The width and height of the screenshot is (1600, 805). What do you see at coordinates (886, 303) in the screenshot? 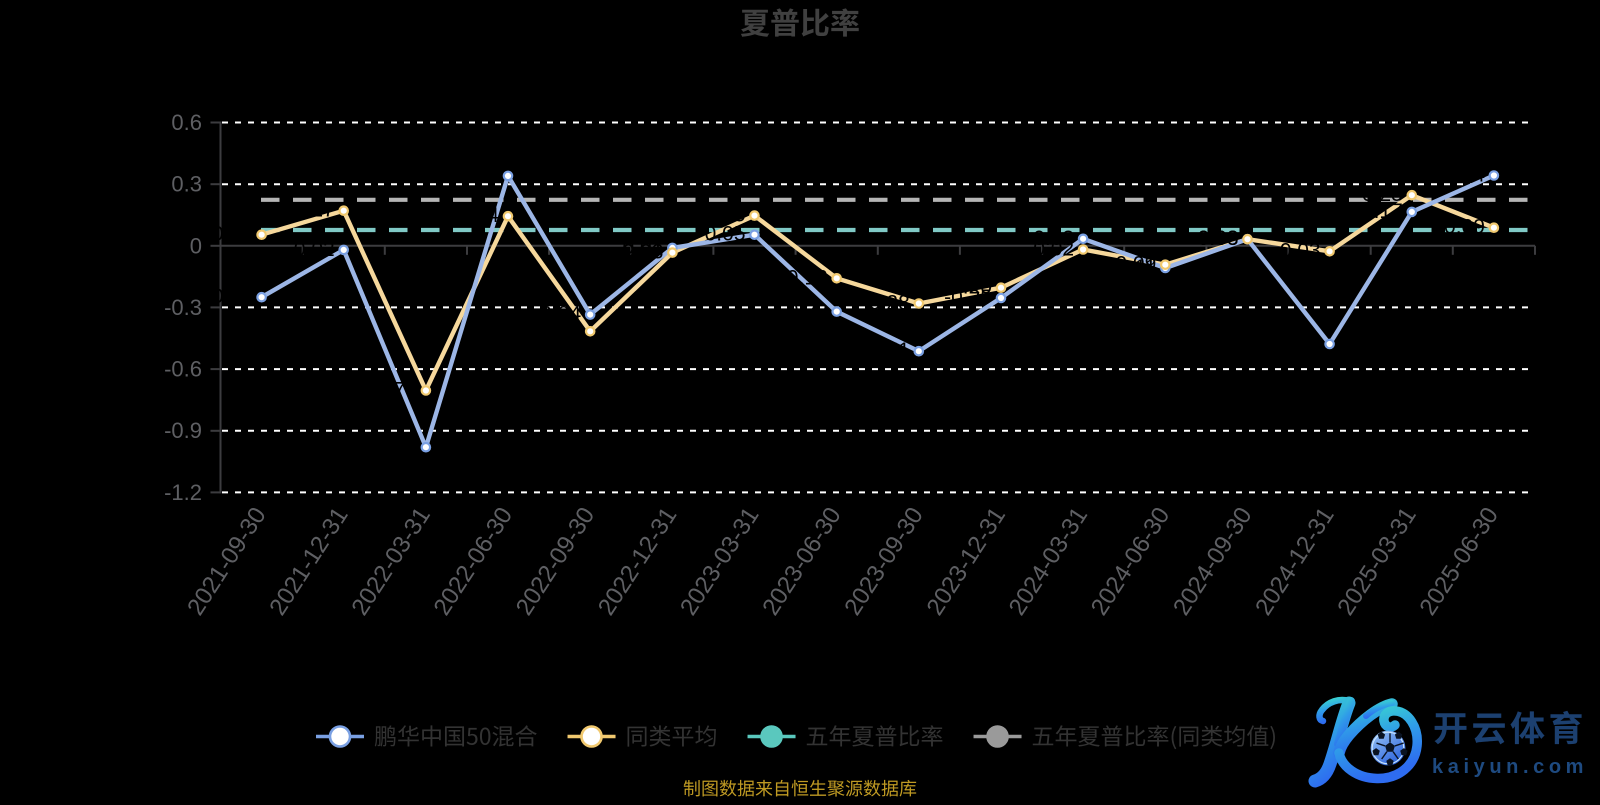
I see `svg-text: -0.28` at bounding box center [886, 303].